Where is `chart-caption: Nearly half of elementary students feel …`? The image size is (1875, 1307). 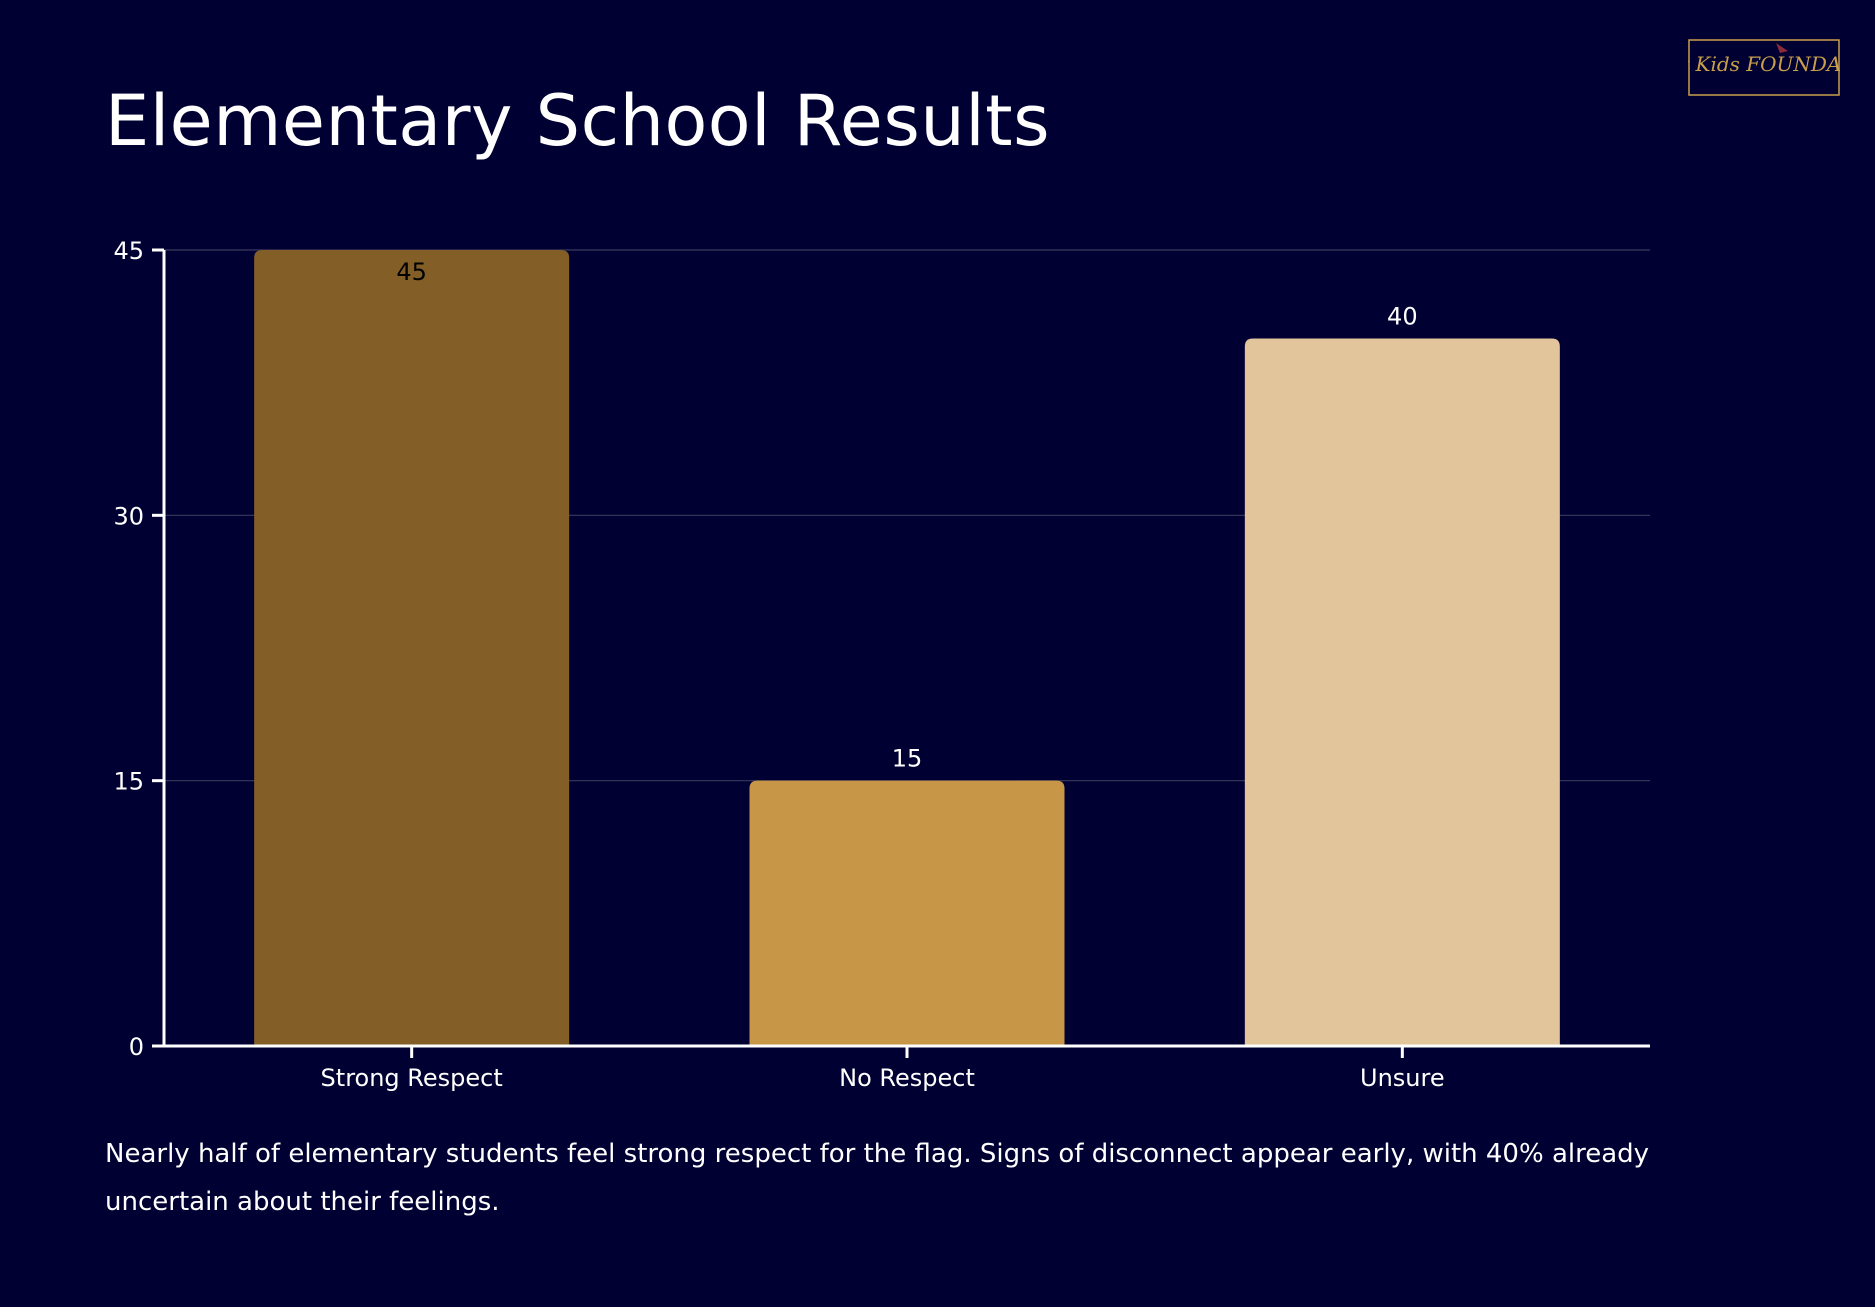
chart-caption: Nearly half of elementary students feel … is located at coordinates (877, 1178).